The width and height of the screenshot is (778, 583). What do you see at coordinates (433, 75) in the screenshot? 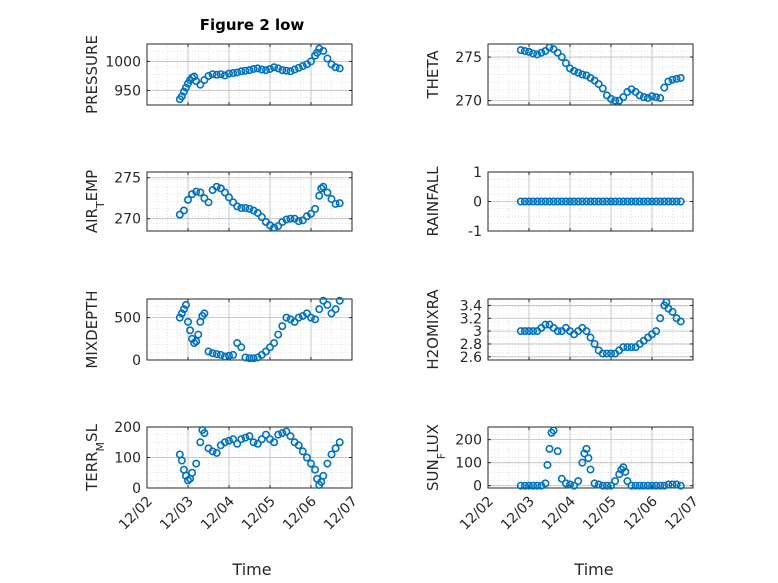
I see `y-axis-label: THETA` at bounding box center [433, 75].